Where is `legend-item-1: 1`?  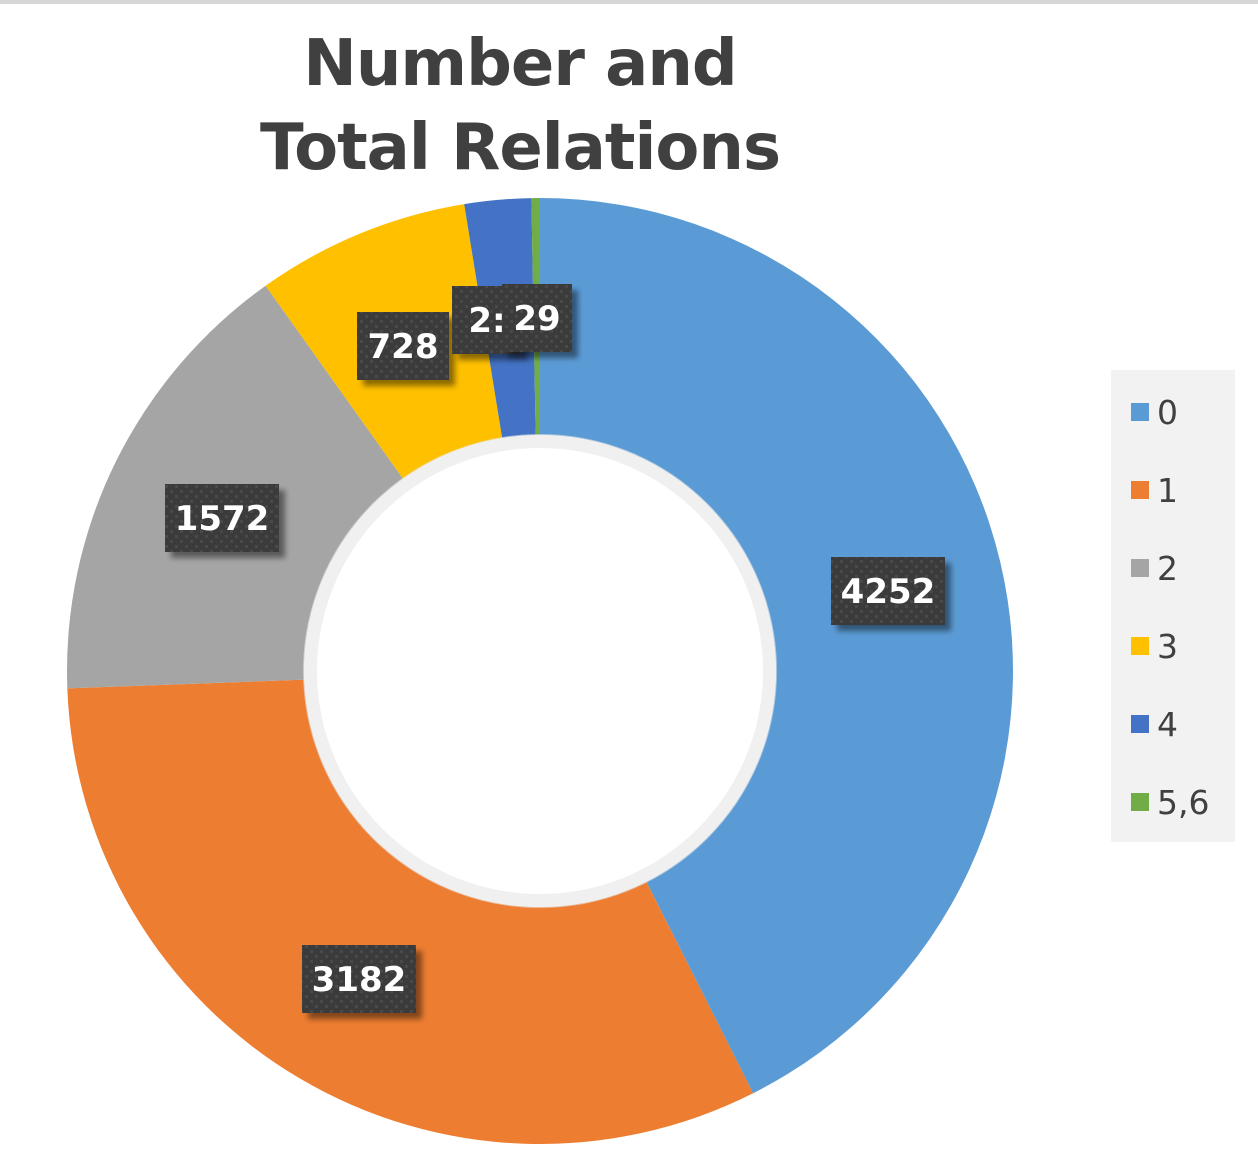
legend-item-1: 1 is located at coordinates (1154, 490).